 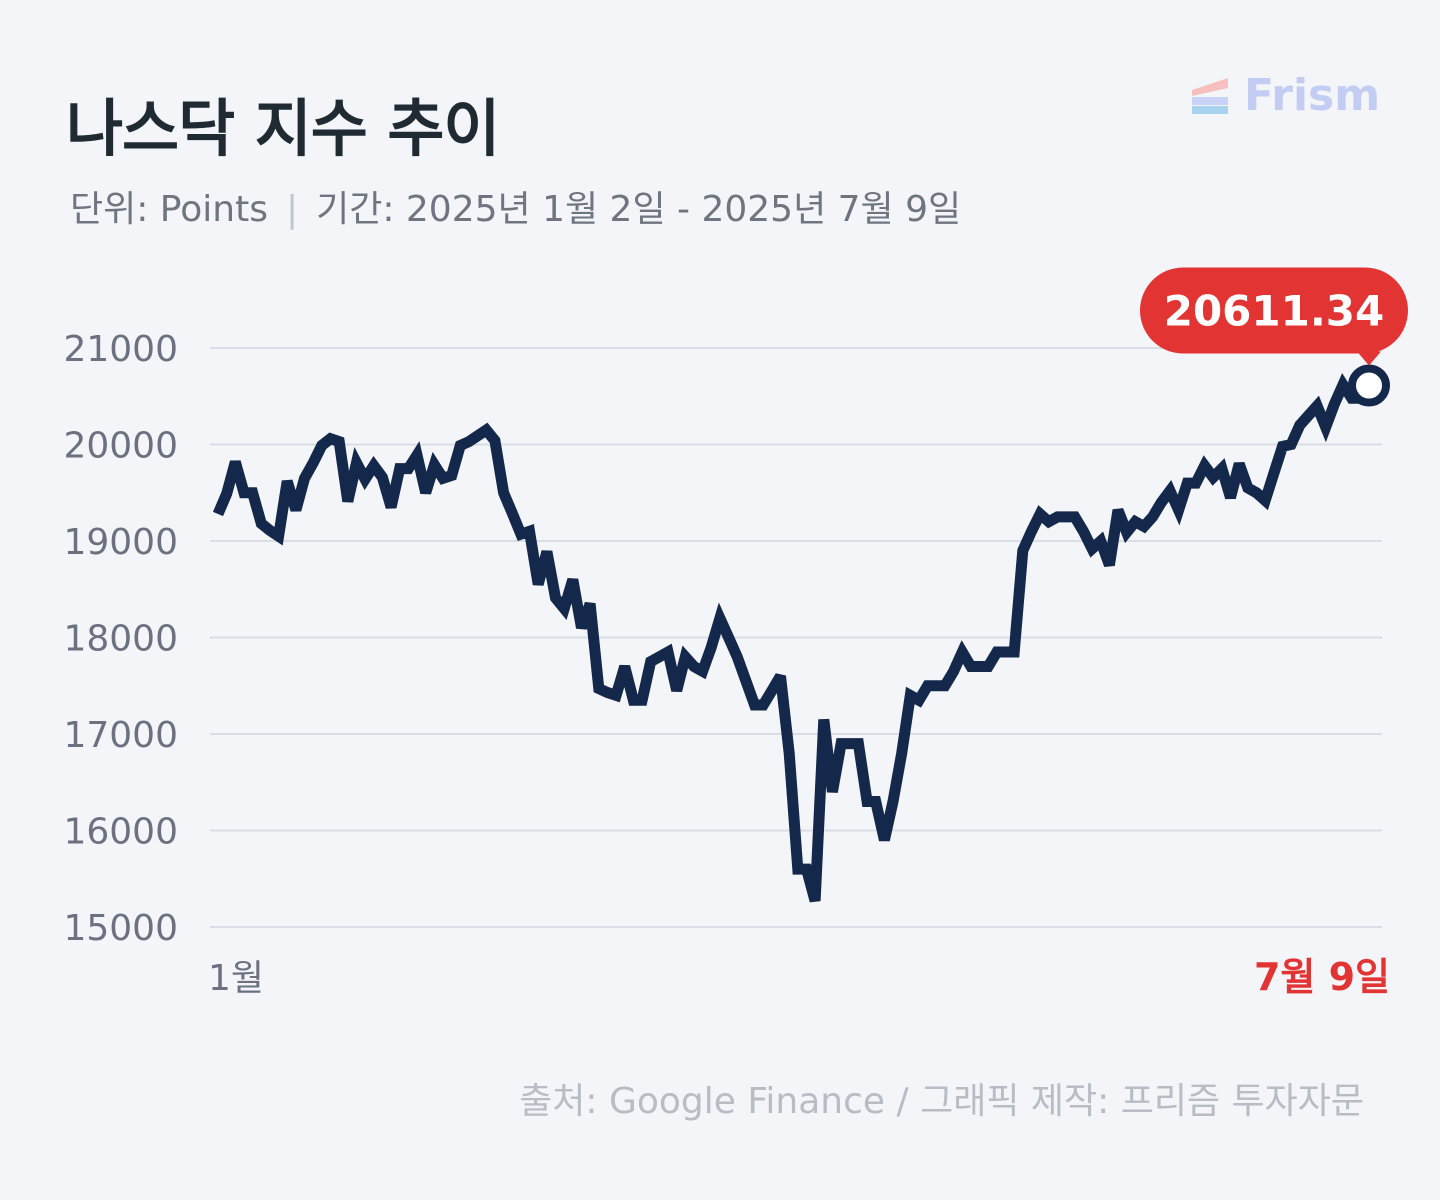 What do you see at coordinates (941, 1101) in the screenshot?
I see `source-credit: 출처: Google Finance / 그래픽 제작: 프리즘 투자자문` at bounding box center [941, 1101].